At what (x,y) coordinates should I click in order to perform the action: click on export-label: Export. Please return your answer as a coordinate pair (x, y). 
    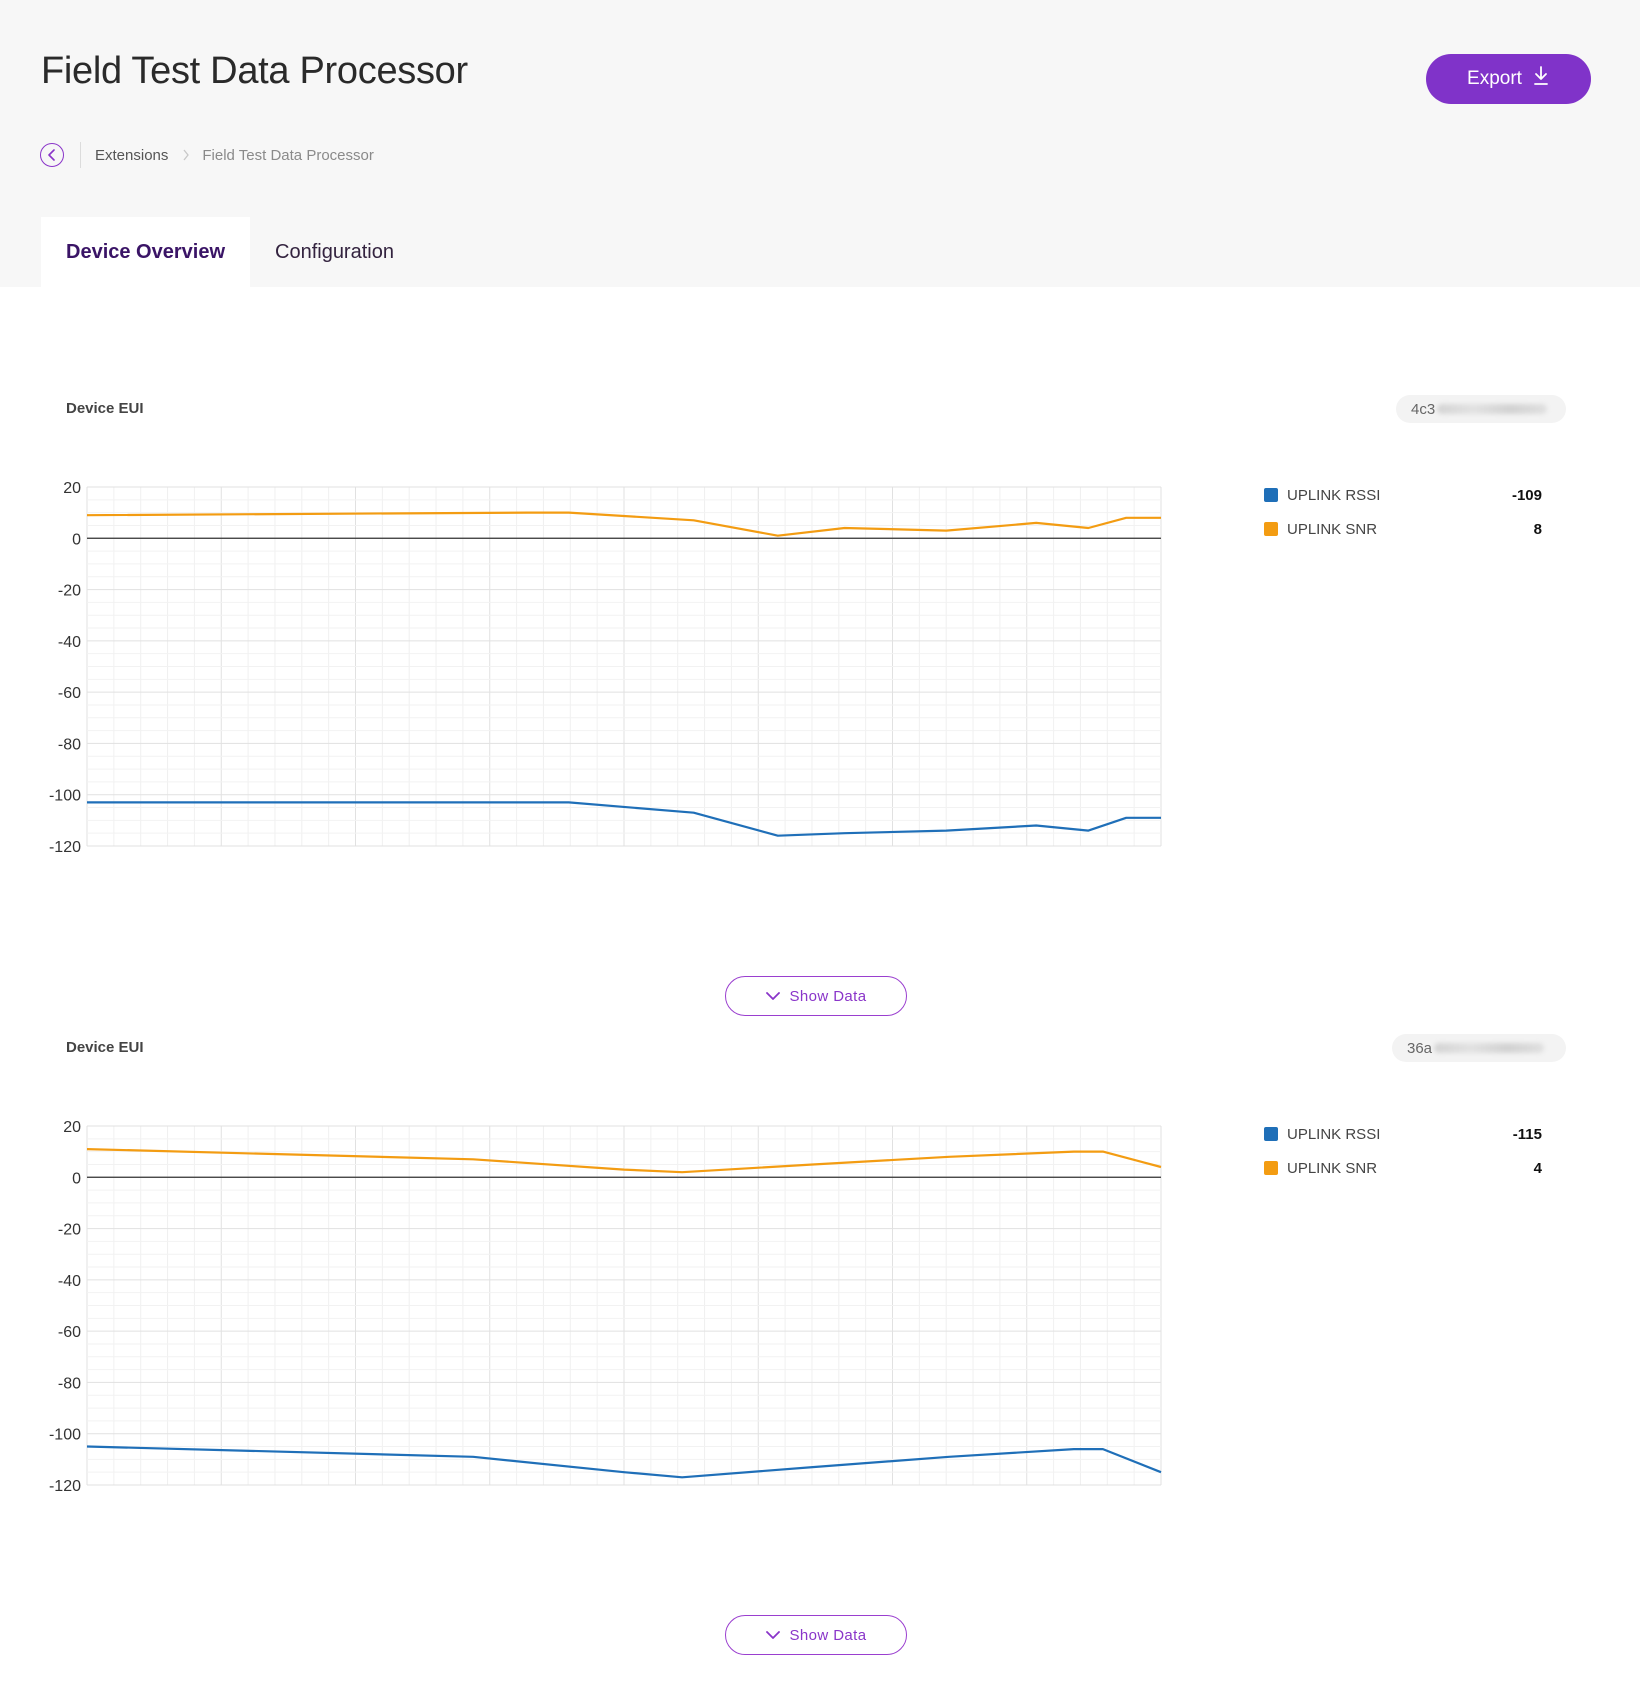
    Looking at the image, I should click on (1494, 78).